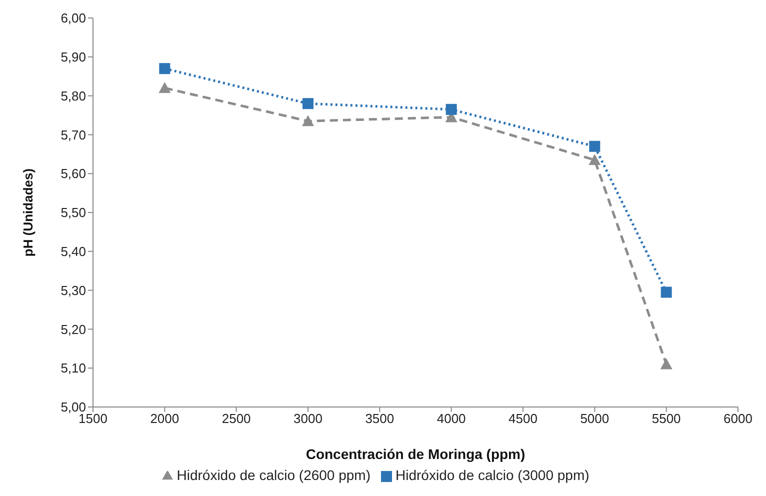  Describe the element at coordinates (28, 212) in the screenshot. I see `y-axis-title: pH (Unidades)` at that location.